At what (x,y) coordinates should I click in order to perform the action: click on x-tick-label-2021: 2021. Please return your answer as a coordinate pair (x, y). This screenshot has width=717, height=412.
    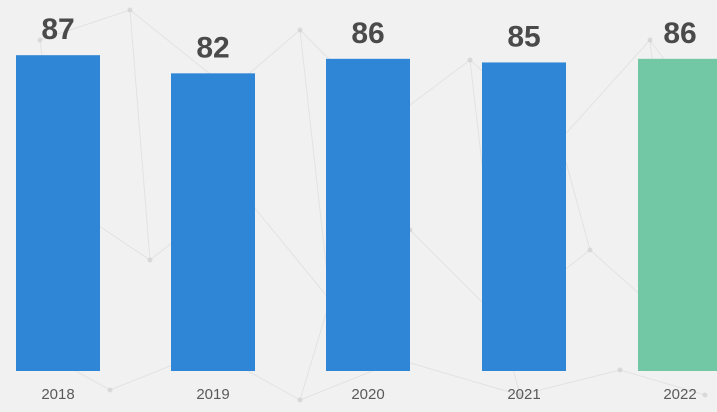
    Looking at the image, I should click on (523, 394).